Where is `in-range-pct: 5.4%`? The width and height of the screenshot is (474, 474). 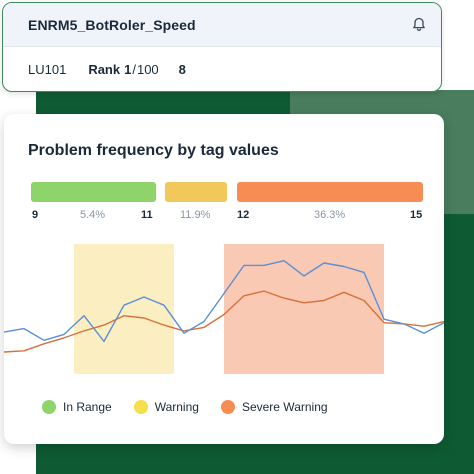
in-range-pct: 5.4% is located at coordinates (93, 215).